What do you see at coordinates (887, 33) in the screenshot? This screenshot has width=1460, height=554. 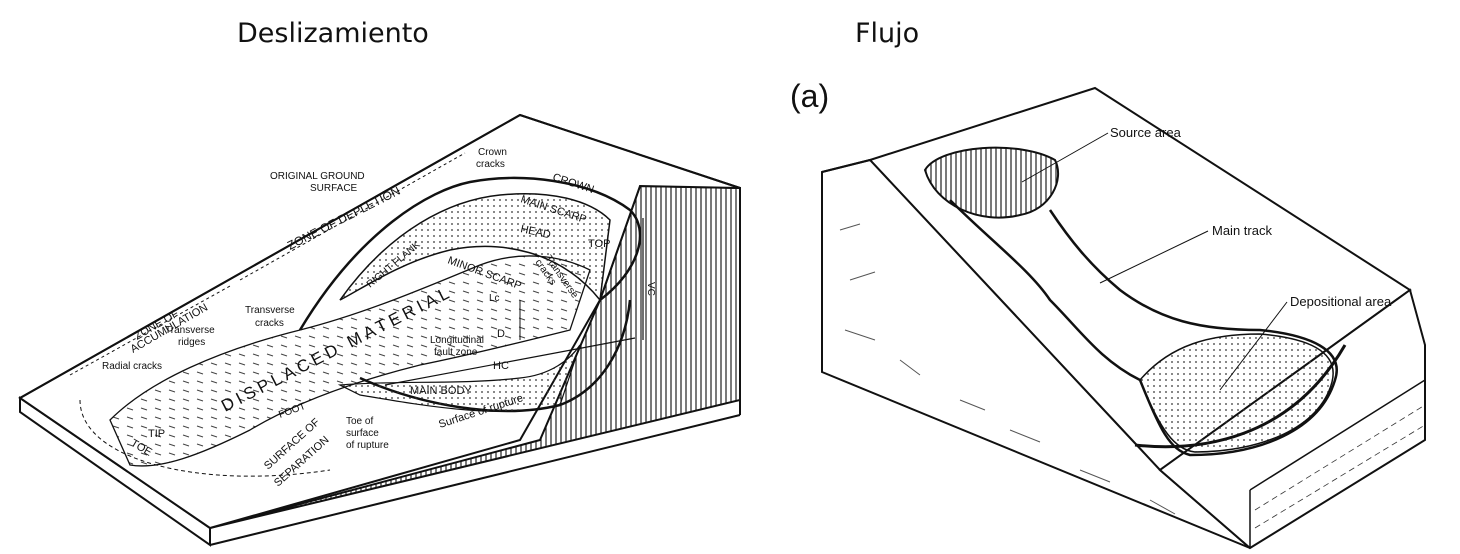 I see `flow-heading: Flujo` at bounding box center [887, 33].